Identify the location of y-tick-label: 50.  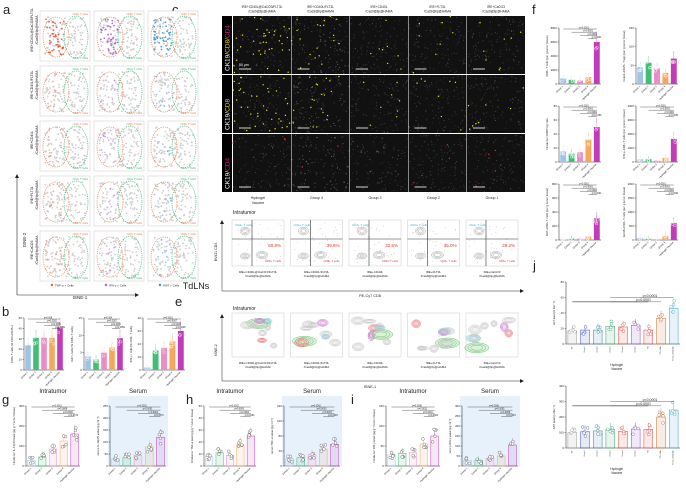
(21, 318).